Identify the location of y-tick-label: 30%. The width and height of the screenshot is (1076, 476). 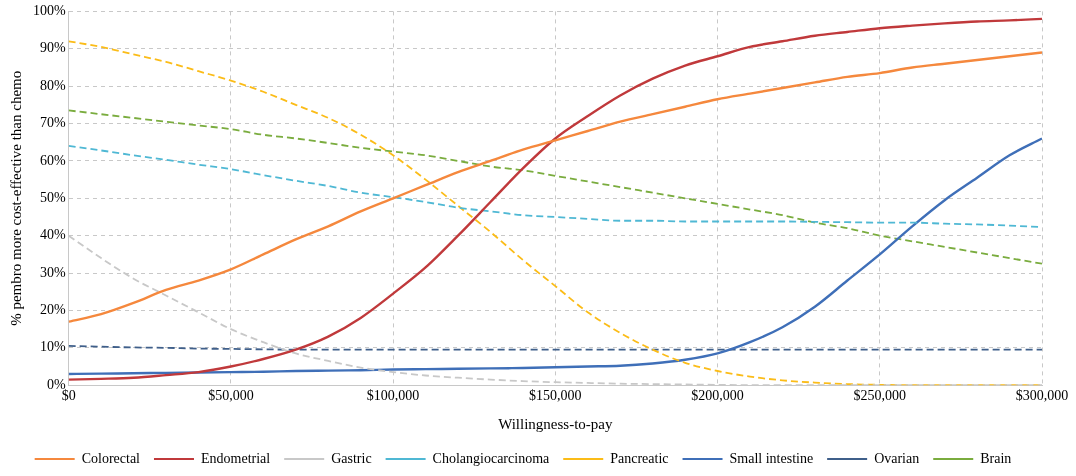
(52, 272).